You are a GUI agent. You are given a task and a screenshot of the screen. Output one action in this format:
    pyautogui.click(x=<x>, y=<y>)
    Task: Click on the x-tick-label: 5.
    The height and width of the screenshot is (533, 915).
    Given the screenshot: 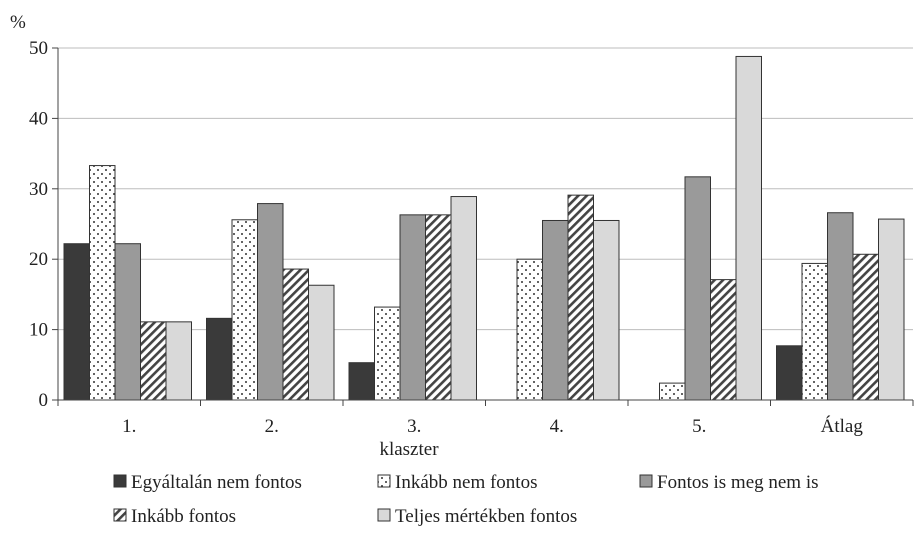 What is the action you would take?
    pyautogui.click(x=699, y=426)
    